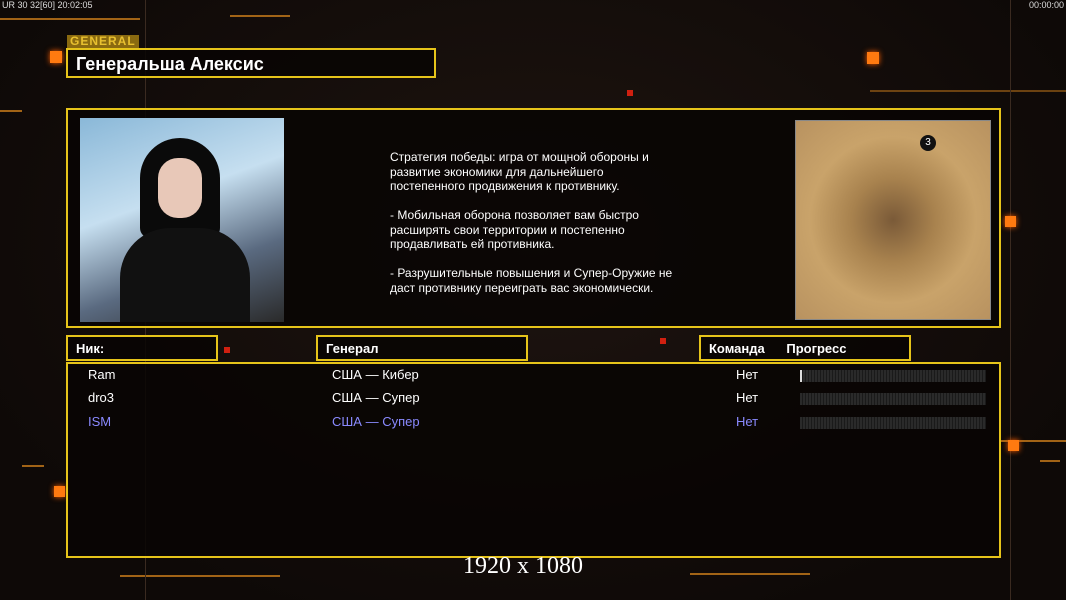 This screenshot has width=1066, height=600. What do you see at coordinates (103, 41) in the screenshot?
I see `general-tag: GENERAL` at bounding box center [103, 41].